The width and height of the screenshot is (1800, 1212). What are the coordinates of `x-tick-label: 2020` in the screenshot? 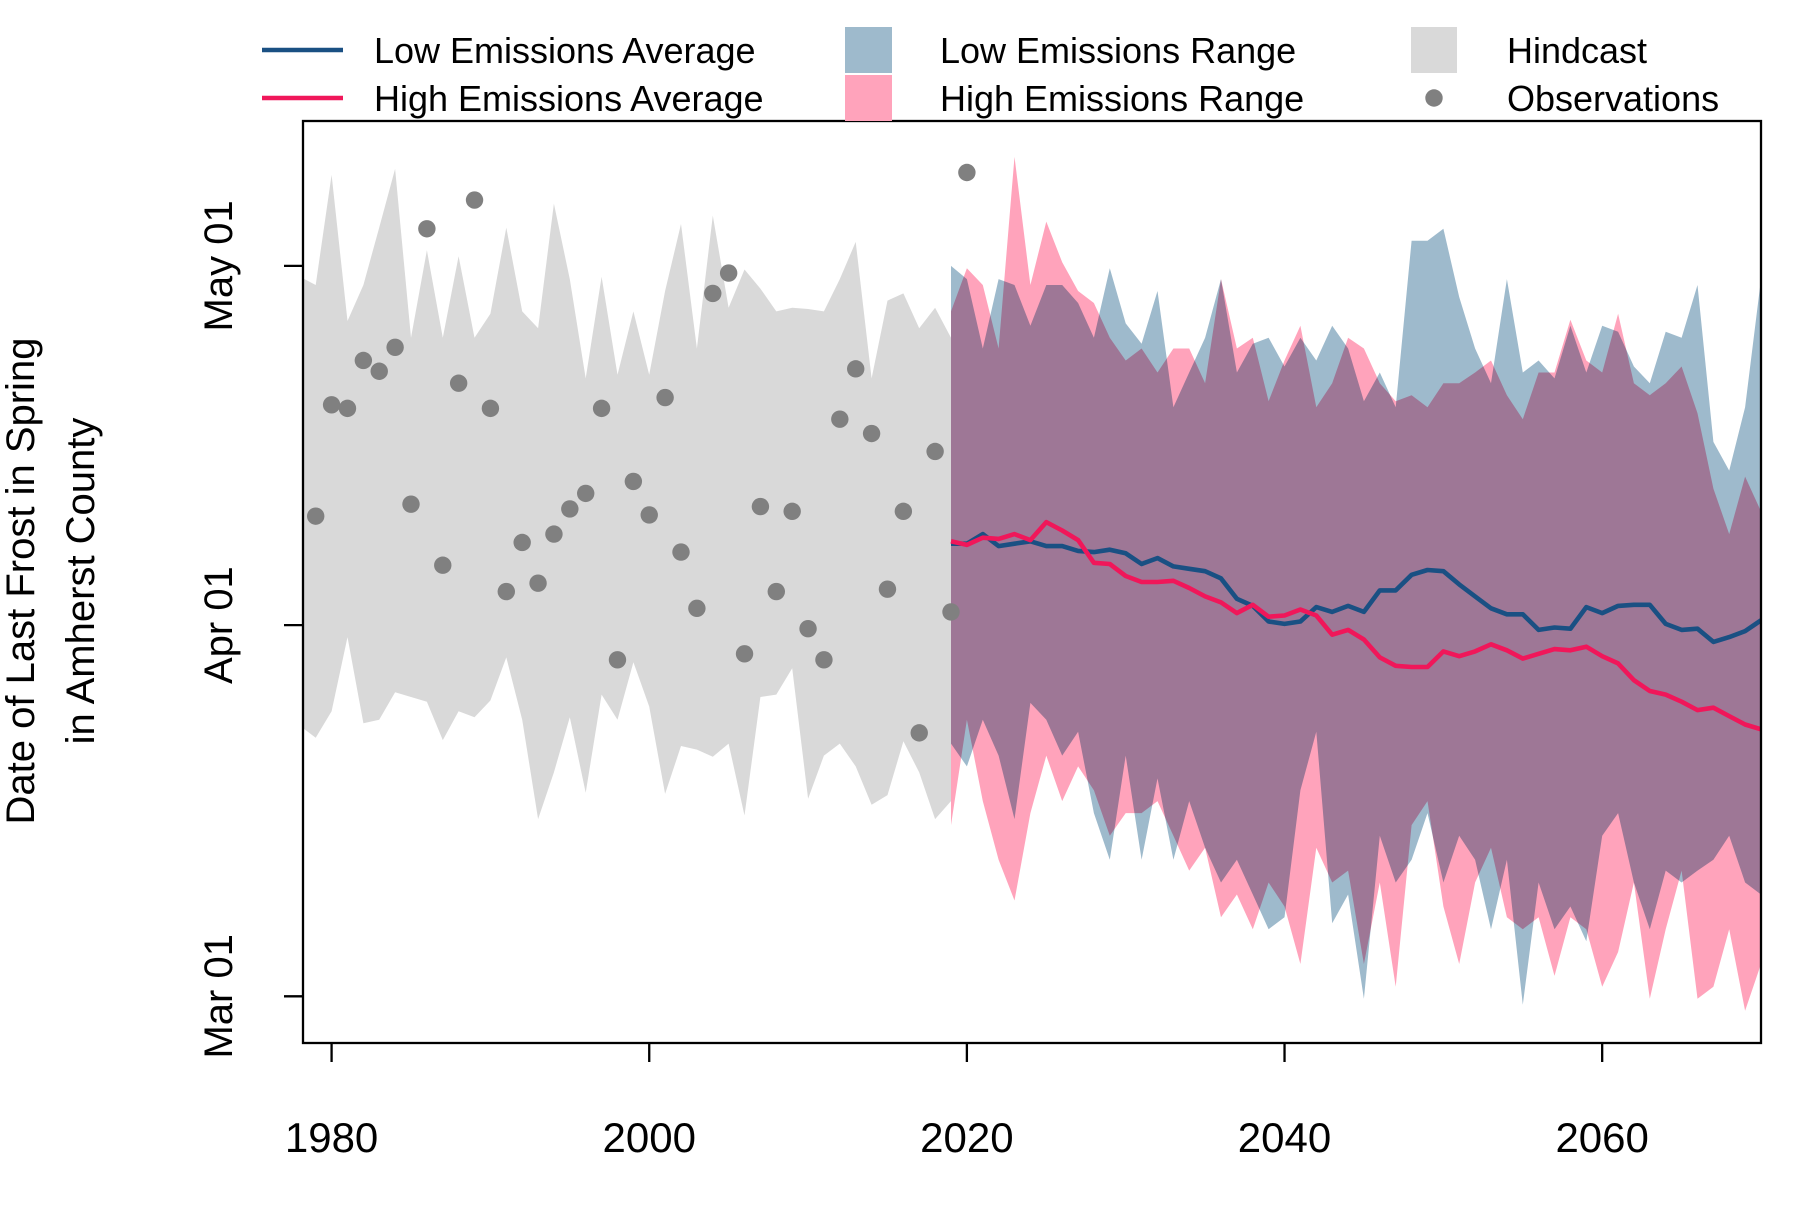 It's located at (966, 1137).